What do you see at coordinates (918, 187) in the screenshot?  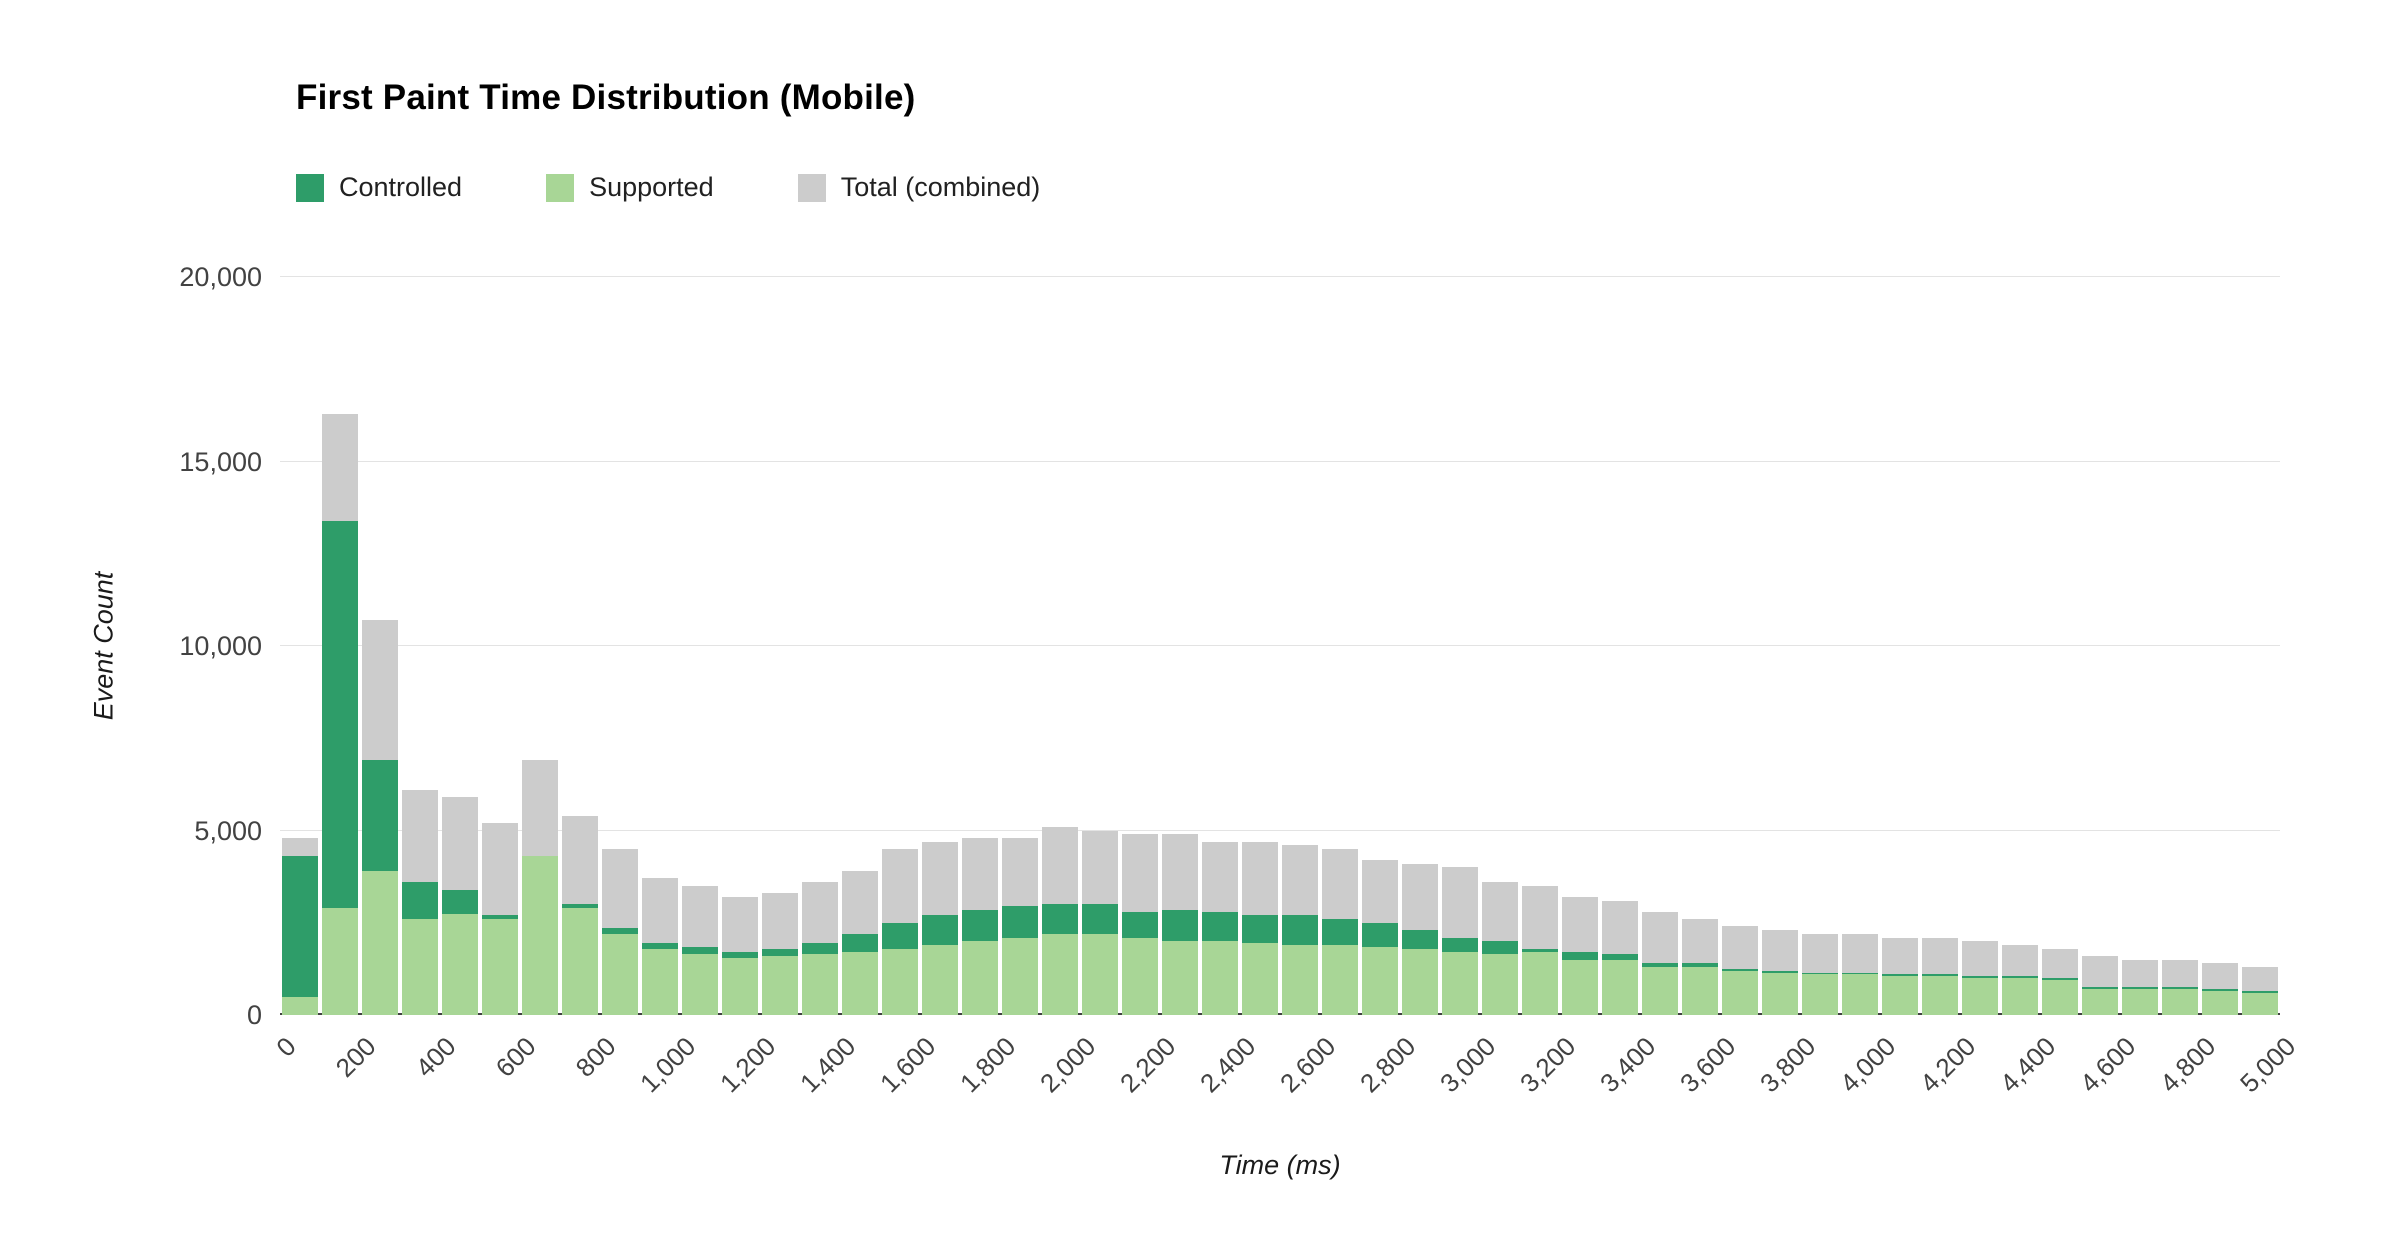 I see `legend-item-total: Total (combined)` at bounding box center [918, 187].